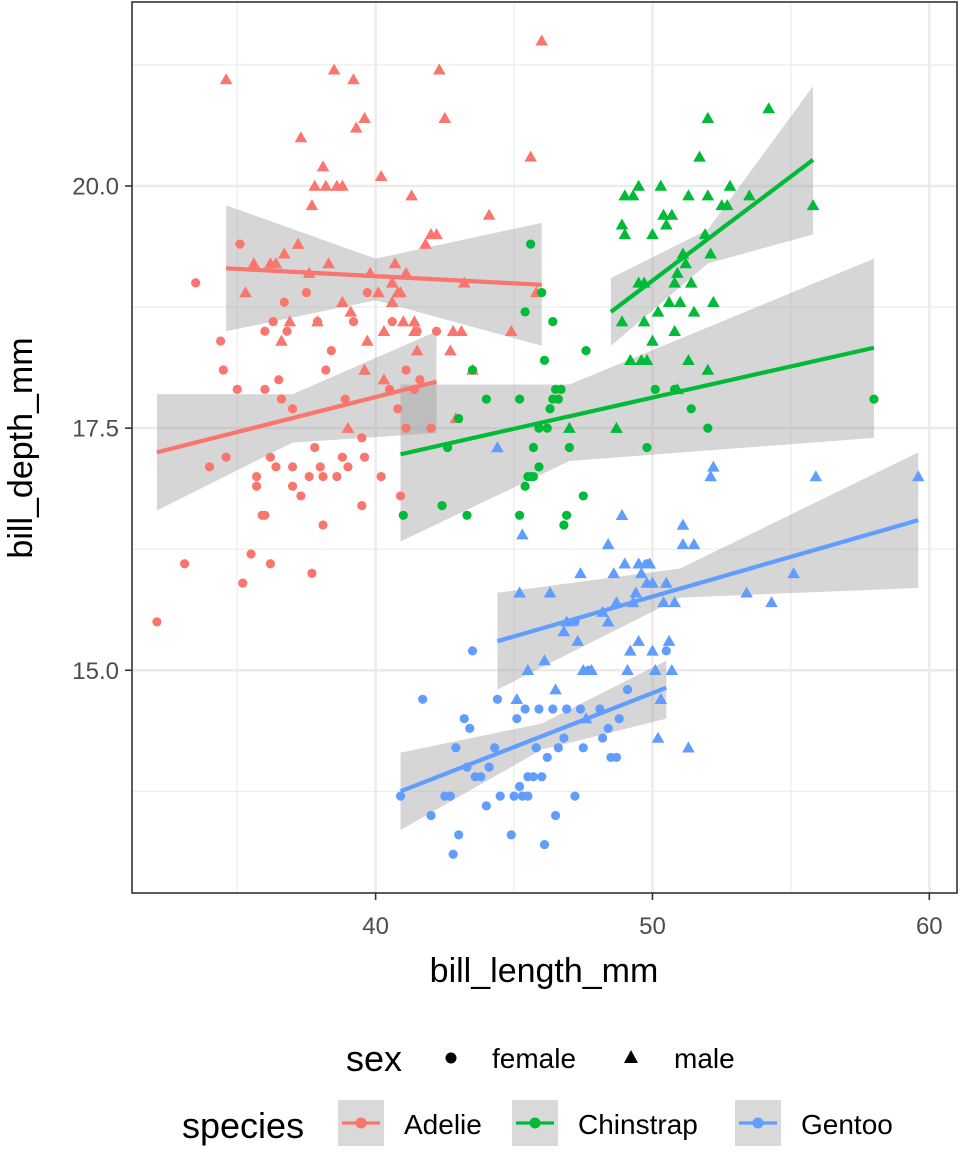 The width and height of the screenshot is (960, 1152). What do you see at coordinates (652, 926) in the screenshot?
I see `x-tick-label: 50` at bounding box center [652, 926].